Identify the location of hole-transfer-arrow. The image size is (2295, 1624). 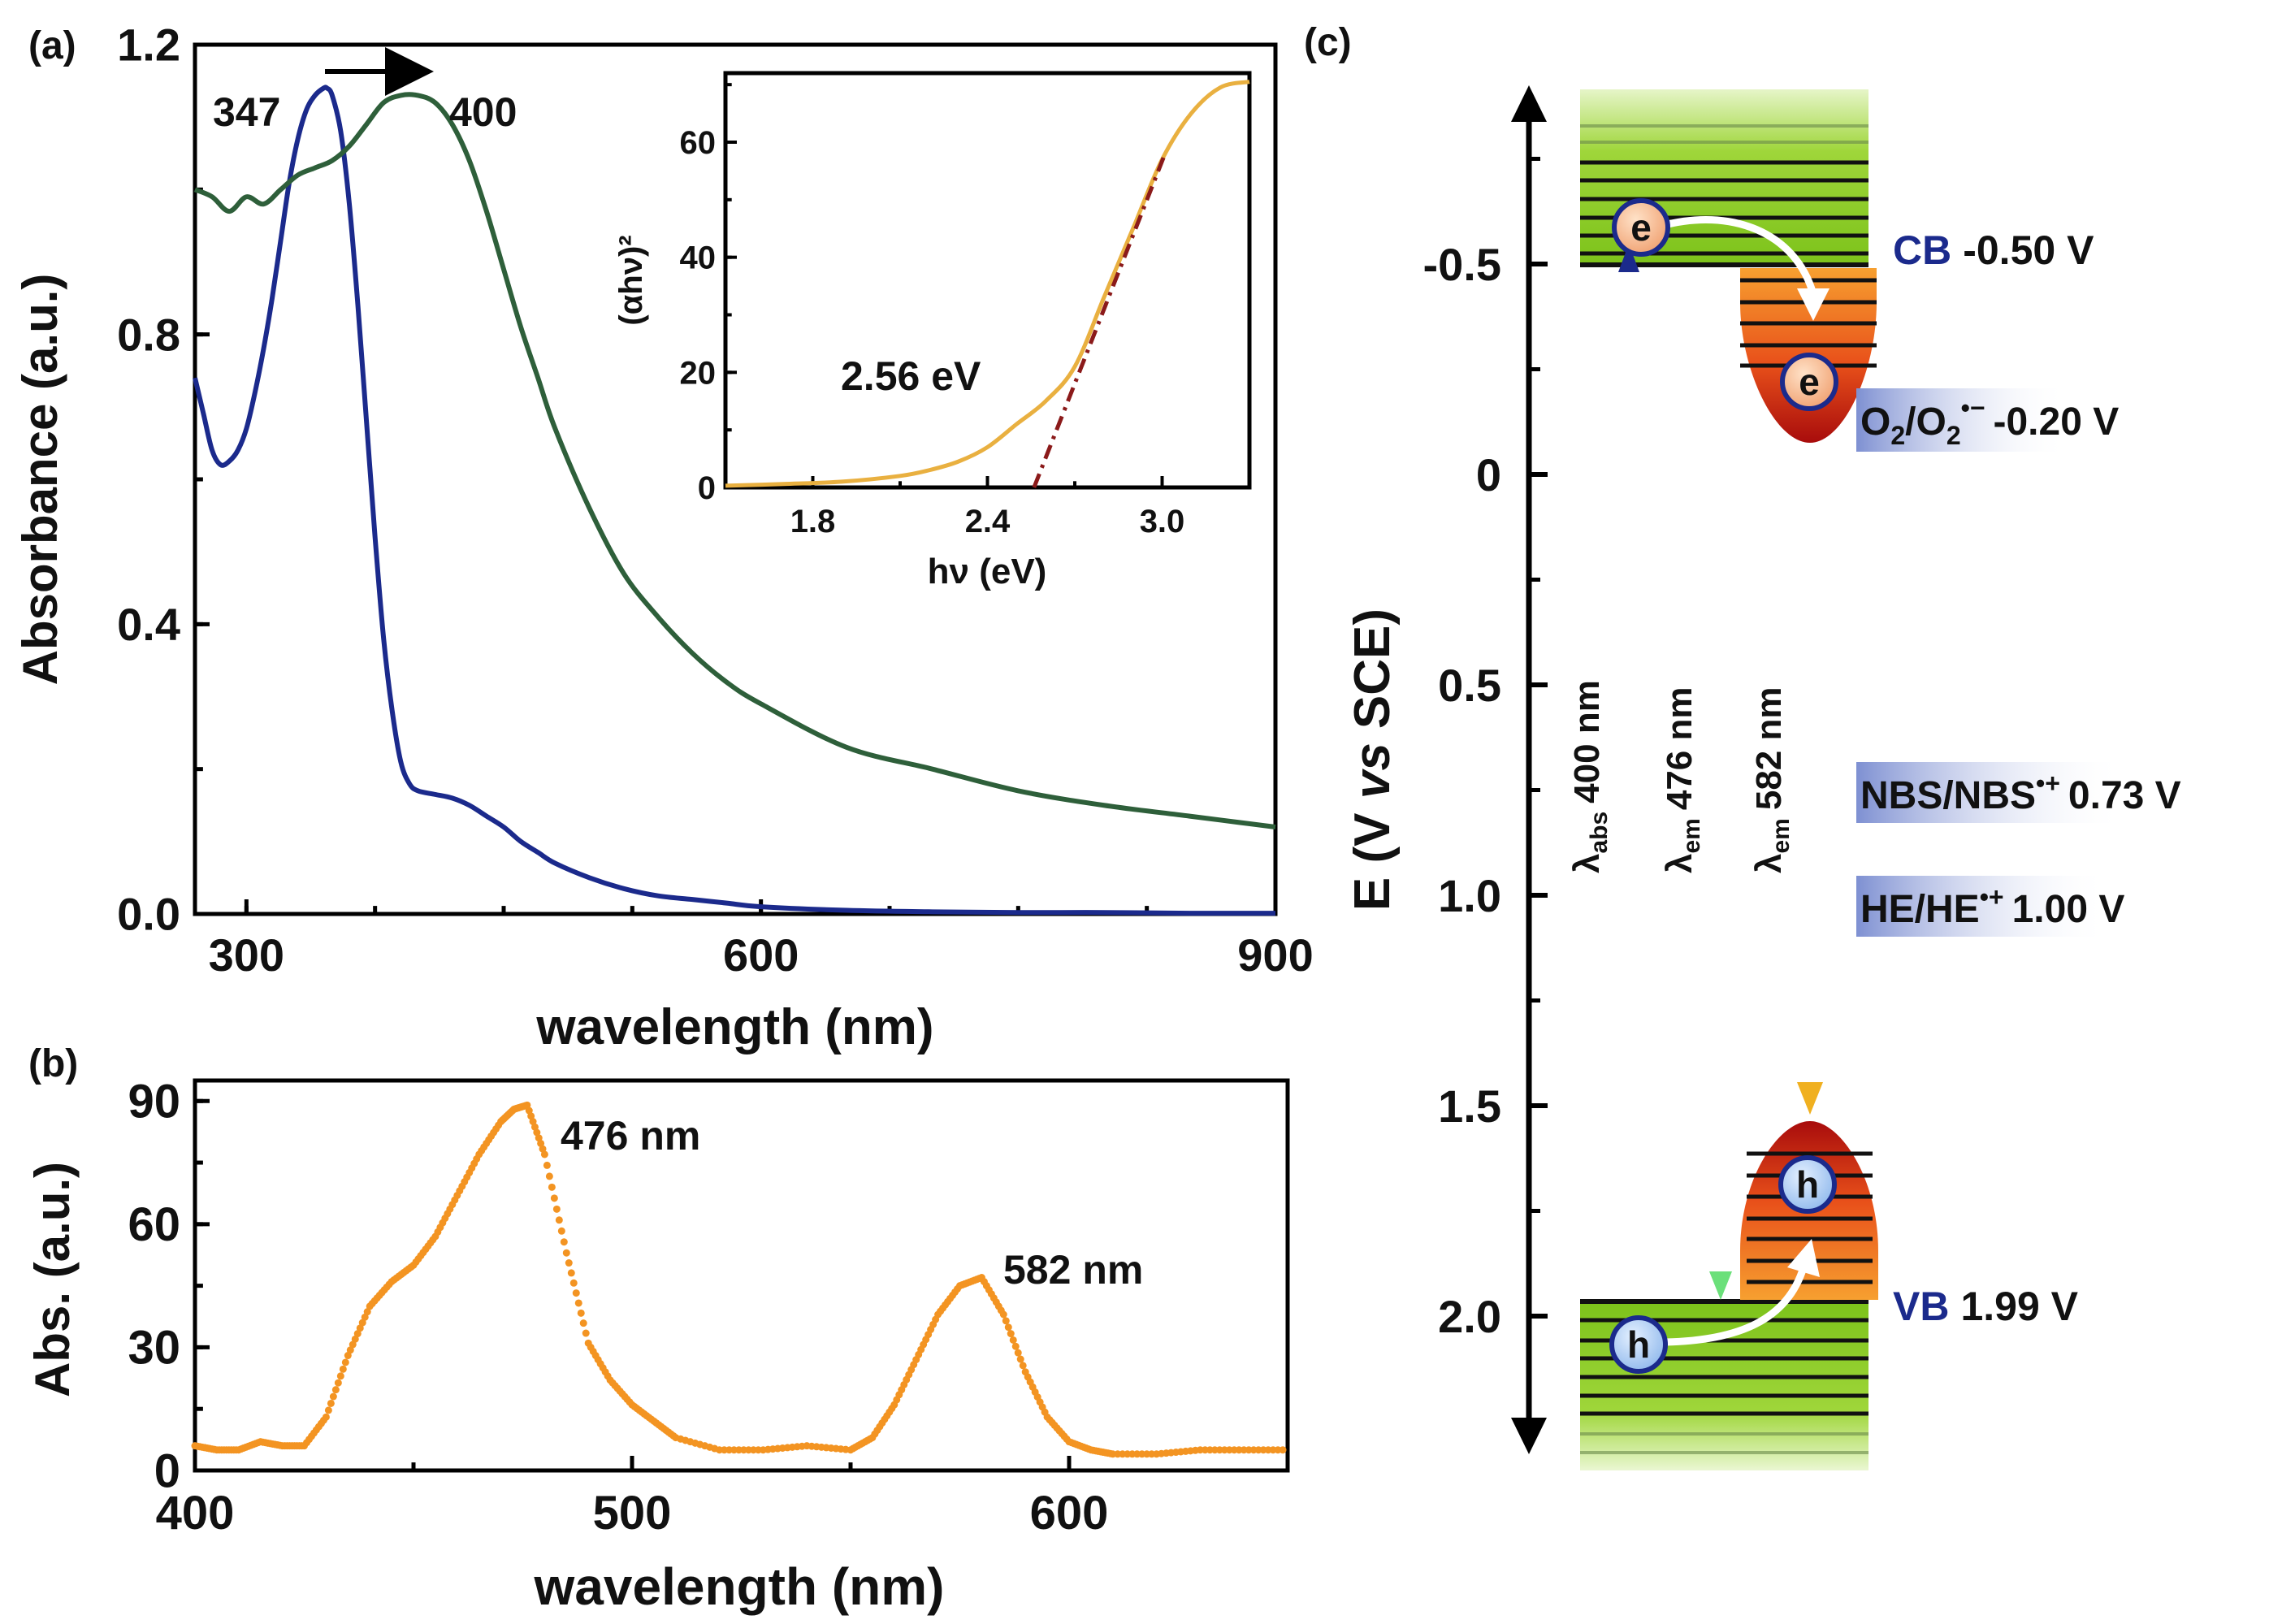
(1736, 1306).